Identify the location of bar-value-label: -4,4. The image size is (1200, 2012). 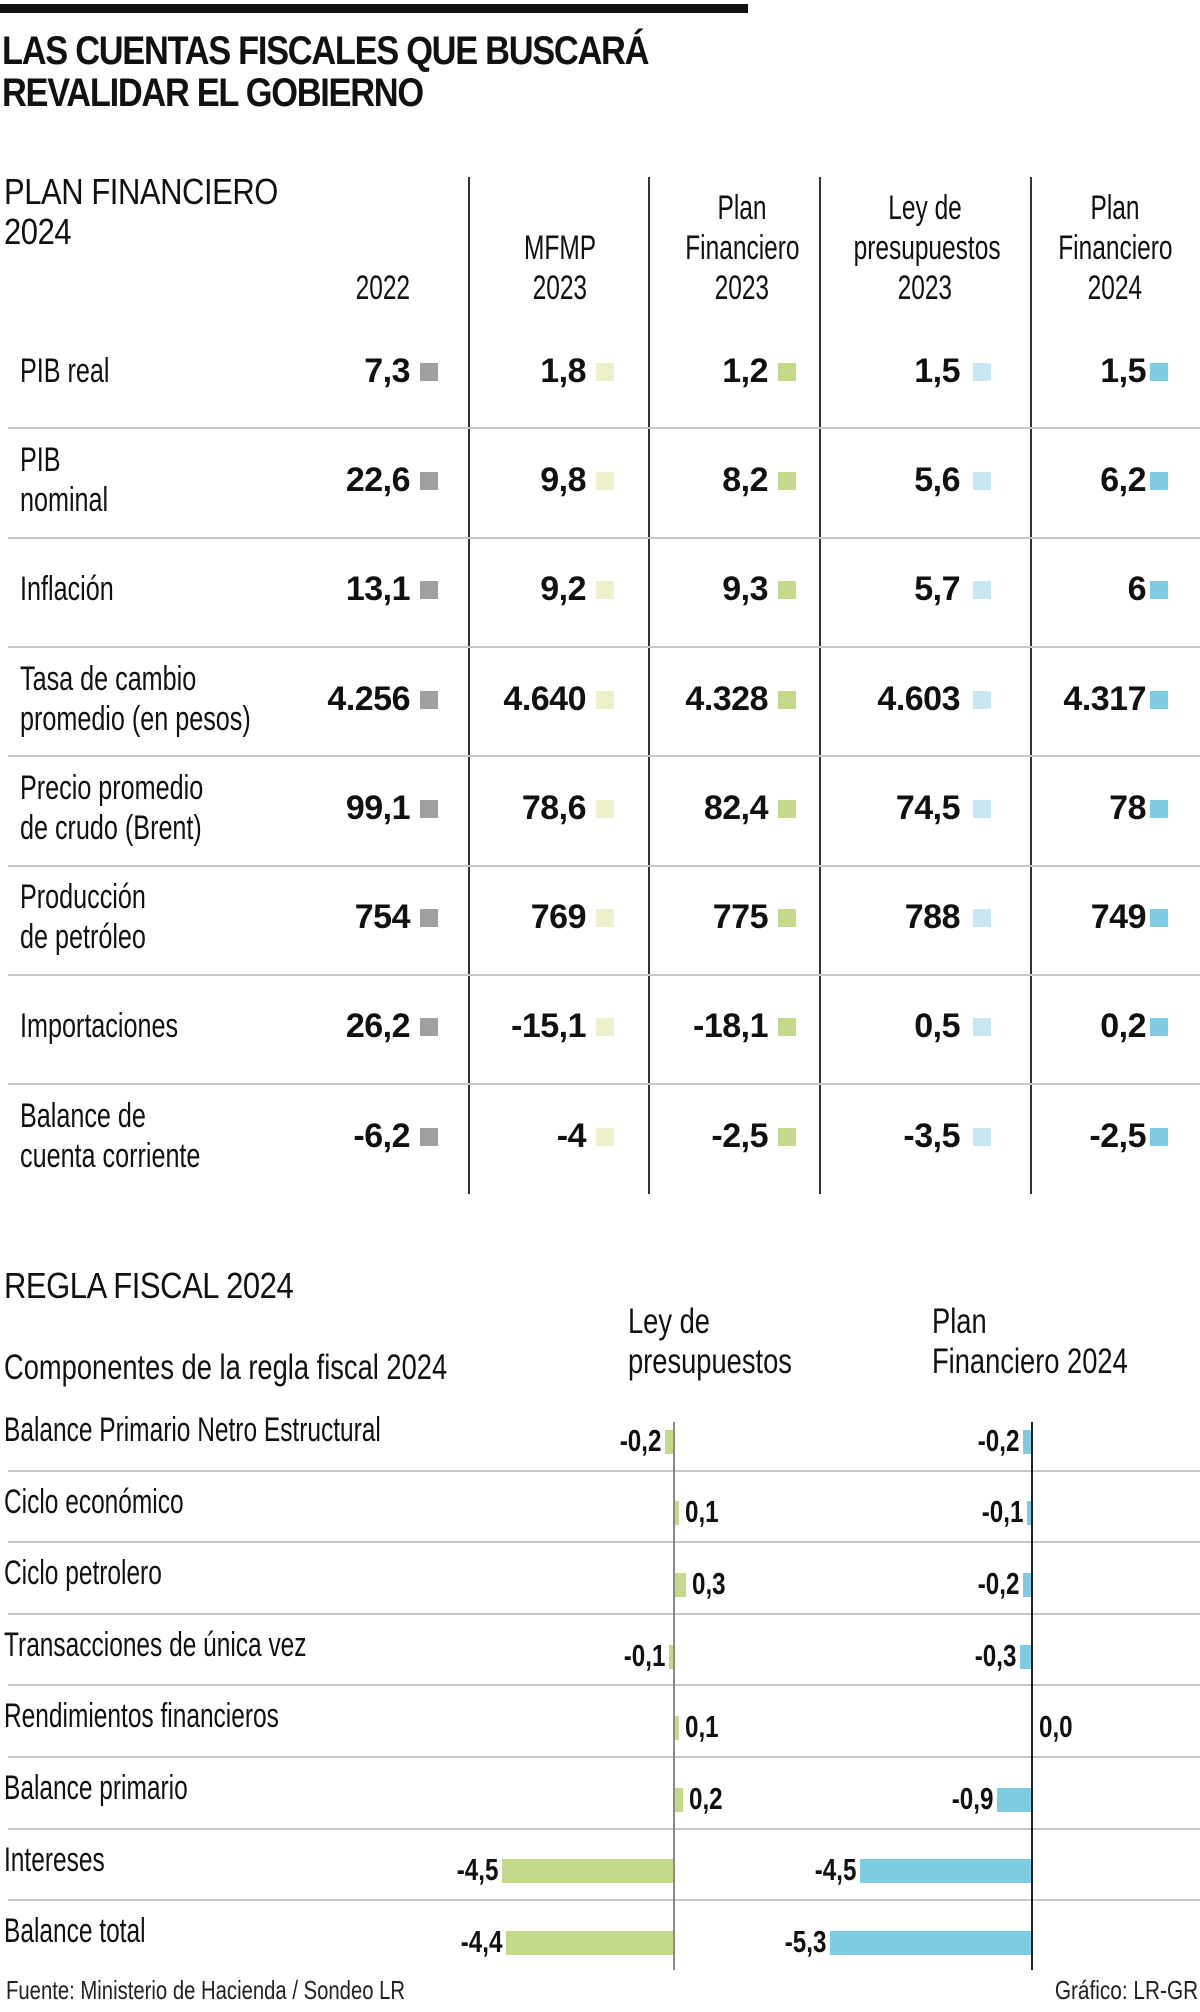
(475, 1942).